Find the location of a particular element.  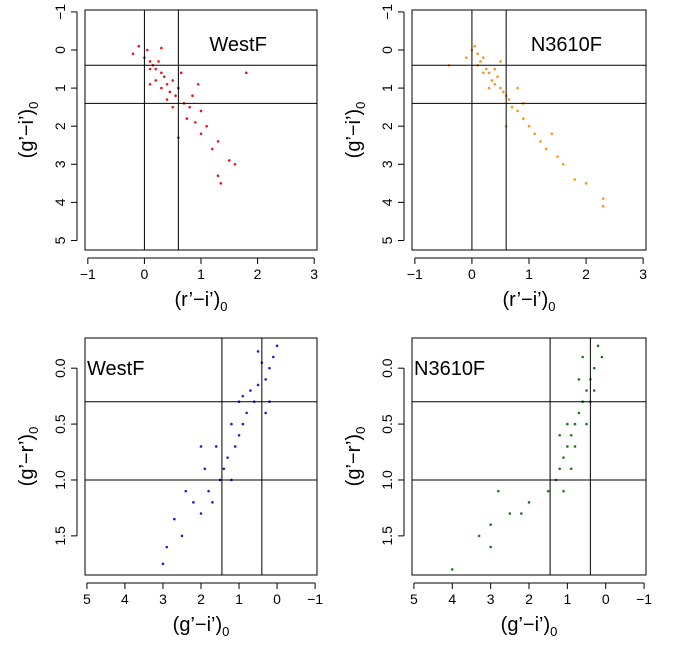

y-tick-label: 0.0 is located at coordinates (387, 368).